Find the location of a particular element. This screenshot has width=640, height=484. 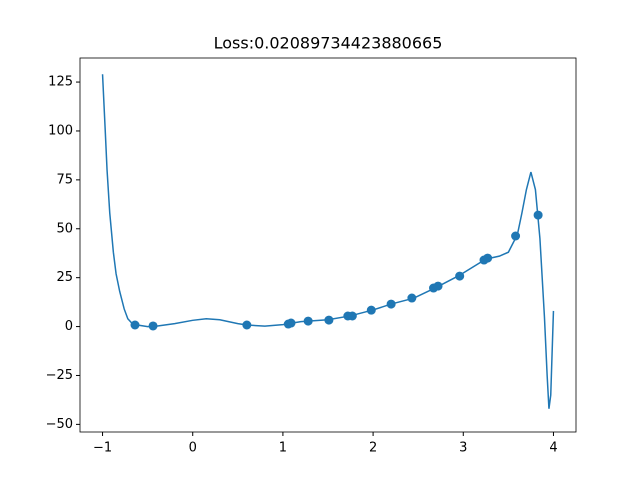

y-tick-label: 0 is located at coordinates (69, 326).